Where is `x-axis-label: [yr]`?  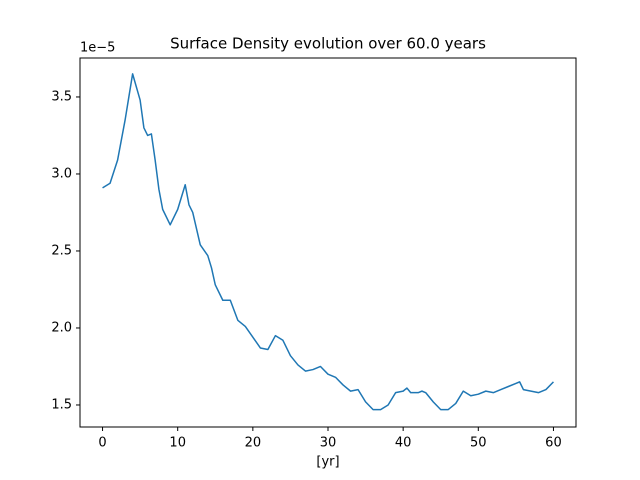 x-axis-label: [yr] is located at coordinates (327, 462).